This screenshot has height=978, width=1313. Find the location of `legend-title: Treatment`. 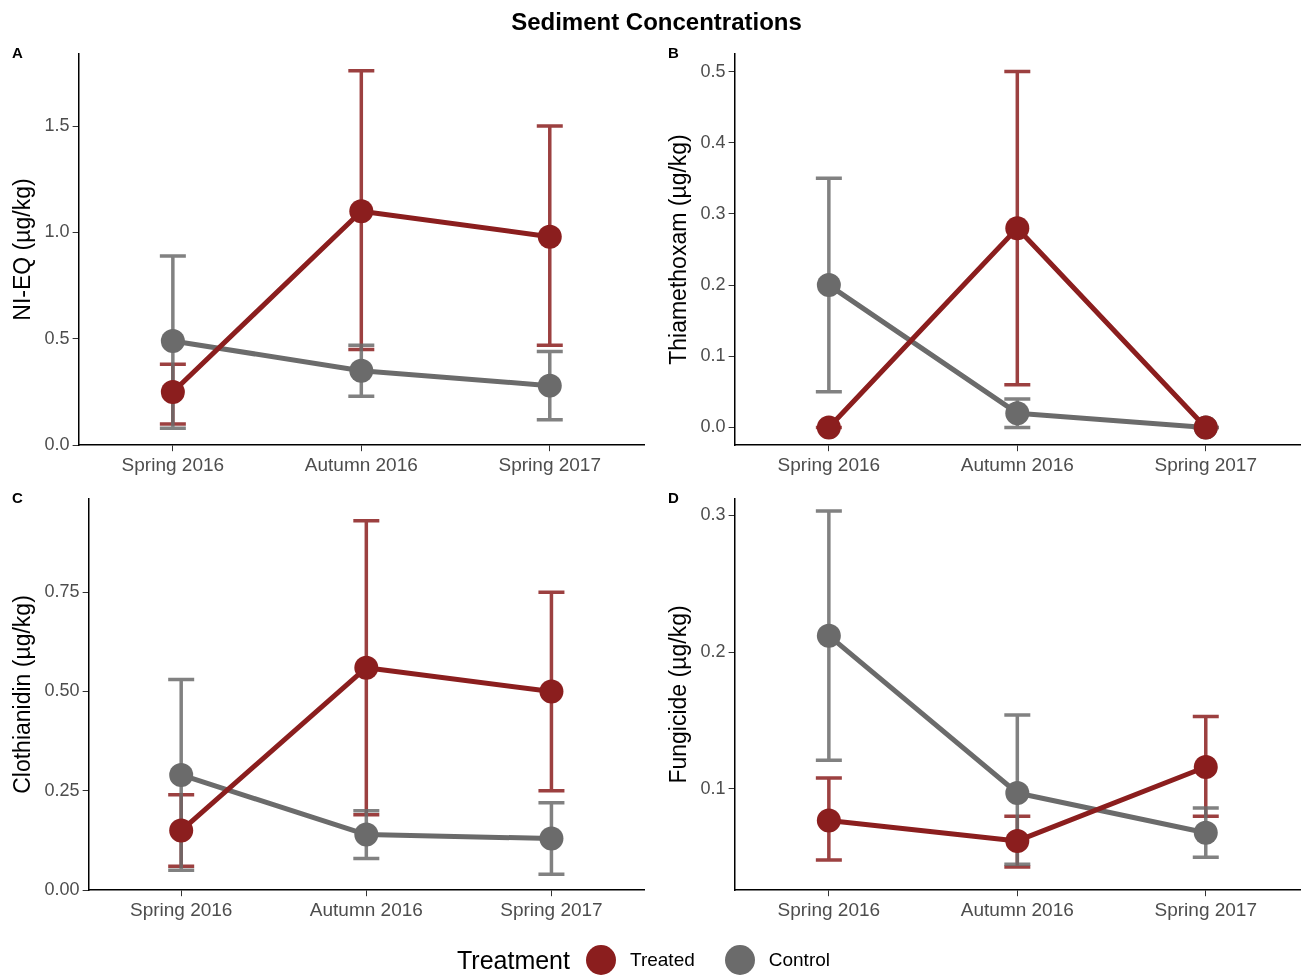

legend-title: Treatment is located at coordinates (513, 959).